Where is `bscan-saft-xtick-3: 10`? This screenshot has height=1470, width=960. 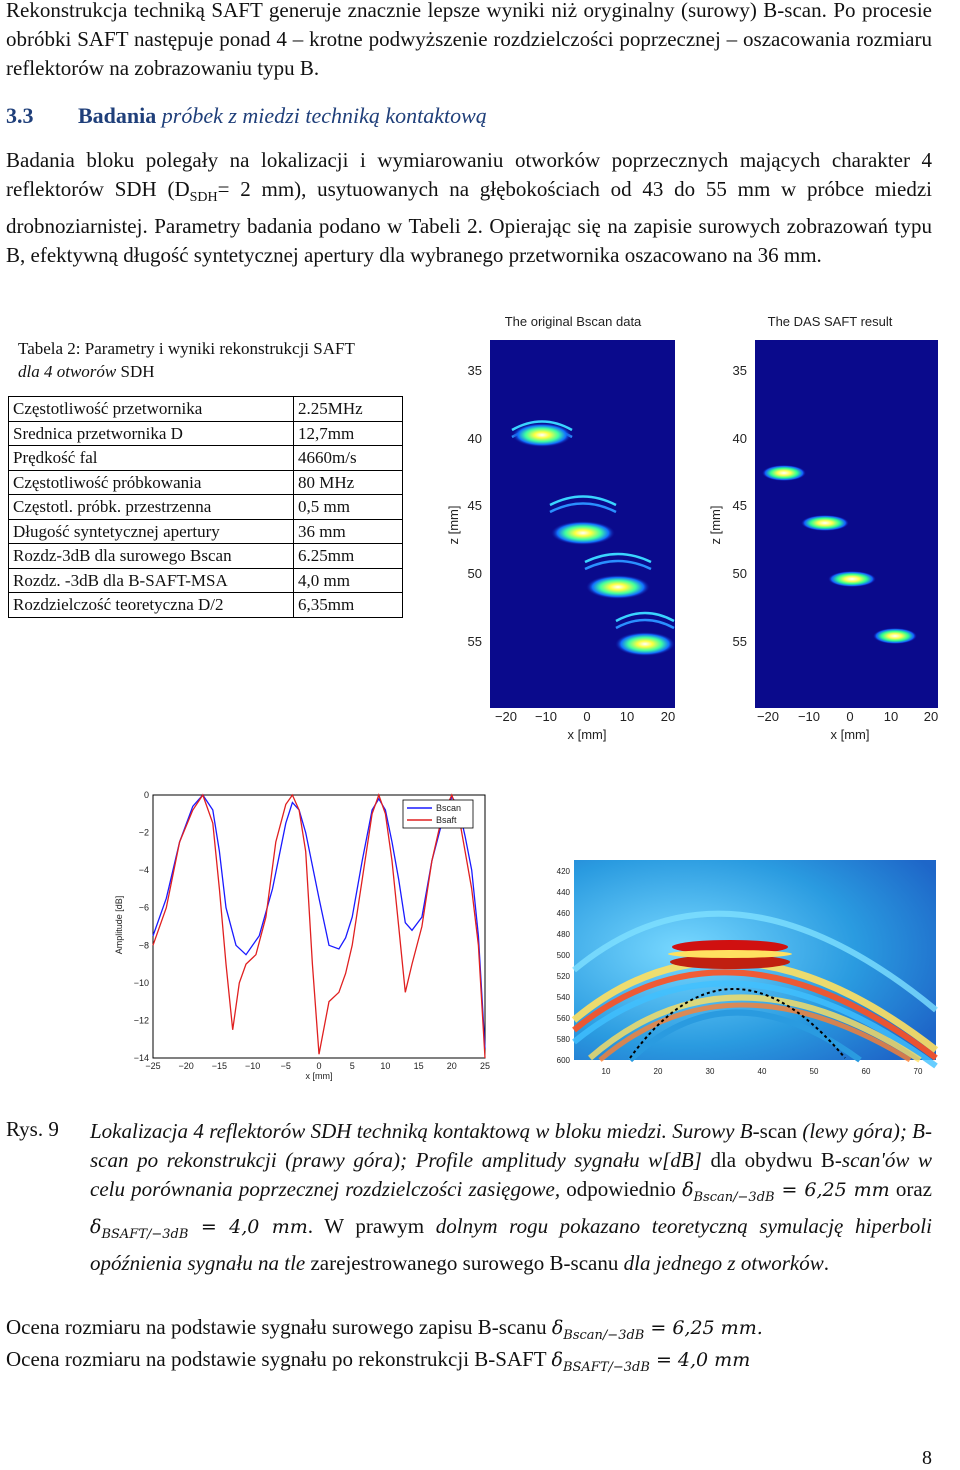 bscan-saft-xtick-3: 10 is located at coordinates (891, 716).